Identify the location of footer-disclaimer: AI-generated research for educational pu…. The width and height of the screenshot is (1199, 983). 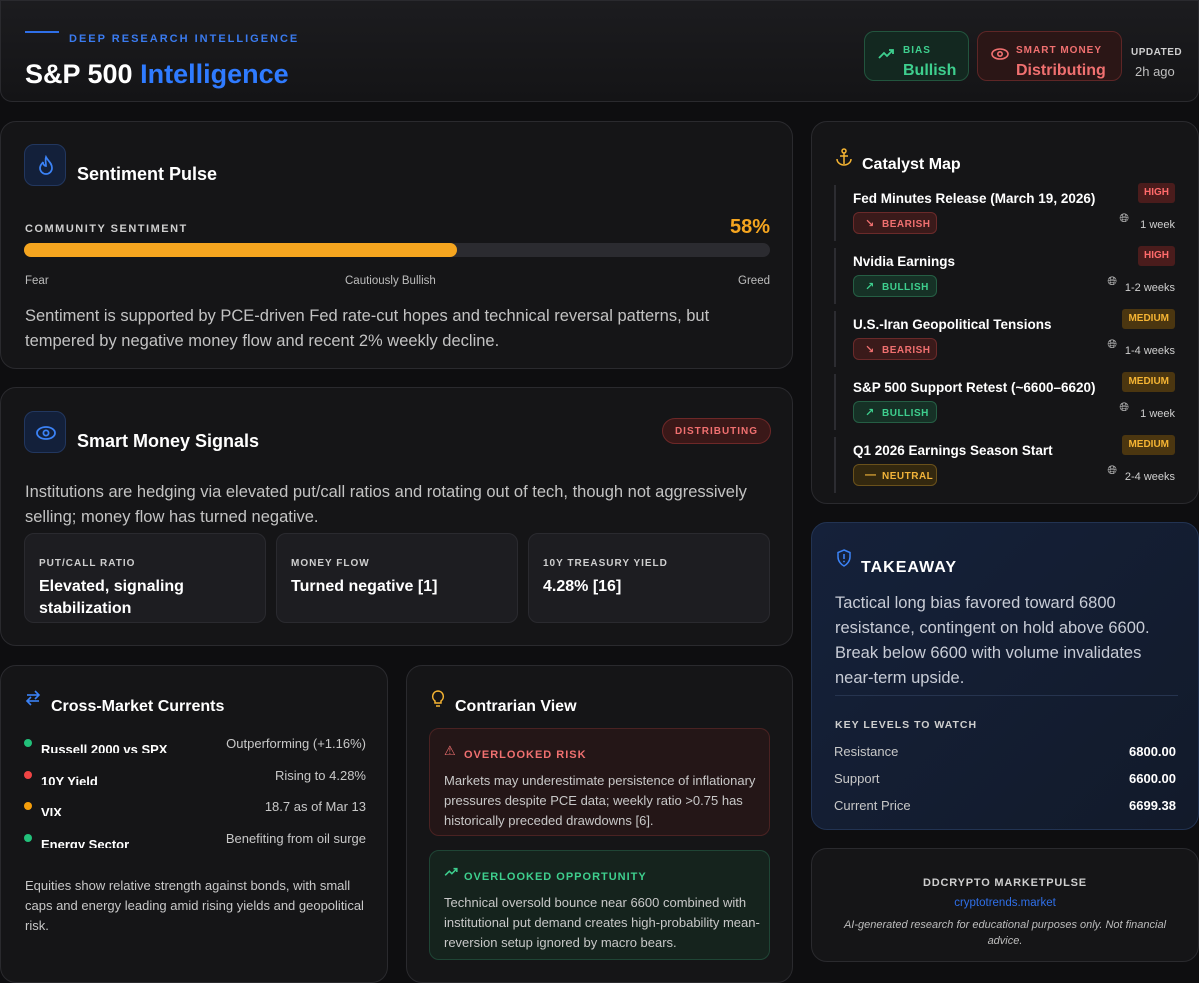
(1005, 933).